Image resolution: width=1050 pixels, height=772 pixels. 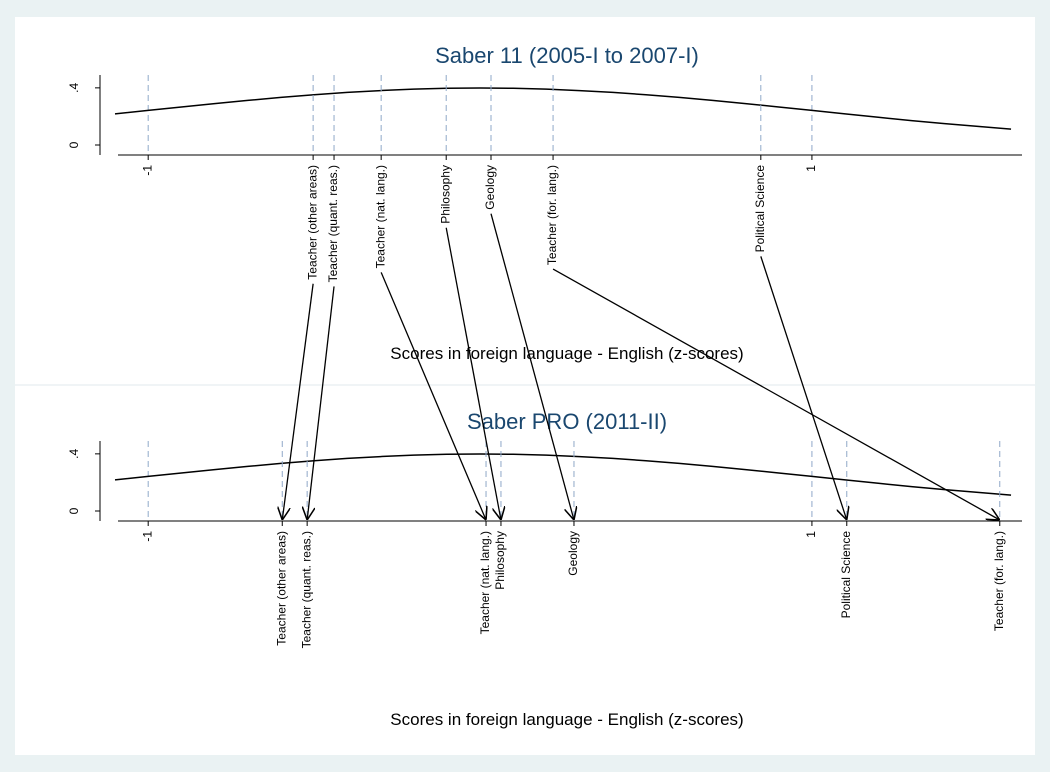 I want to click on panel-title: Saber PRO (2011-II), so click(x=567, y=421).